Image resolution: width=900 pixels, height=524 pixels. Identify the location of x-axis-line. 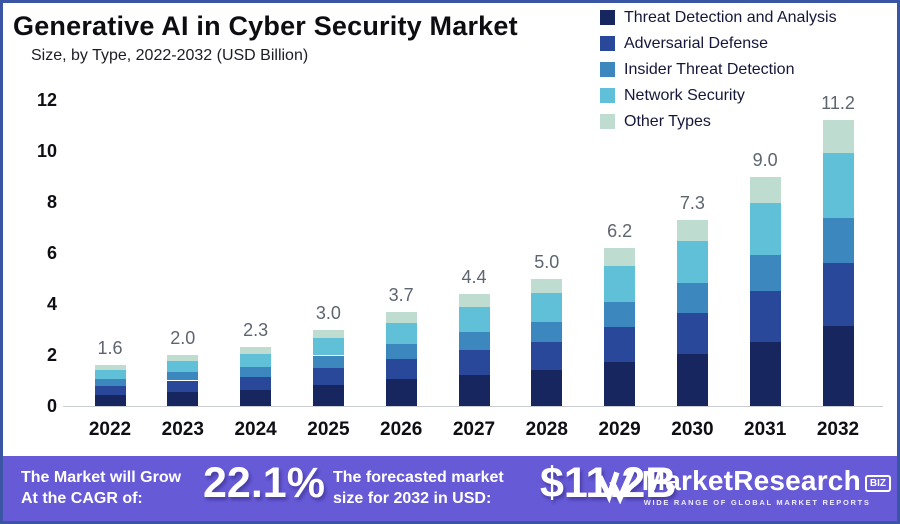
(473, 406).